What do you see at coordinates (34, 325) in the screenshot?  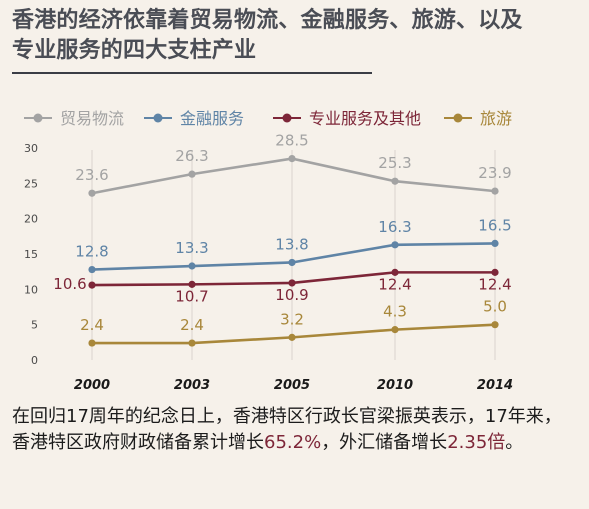 I see `y-tick-label: 5` at bounding box center [34, 325].